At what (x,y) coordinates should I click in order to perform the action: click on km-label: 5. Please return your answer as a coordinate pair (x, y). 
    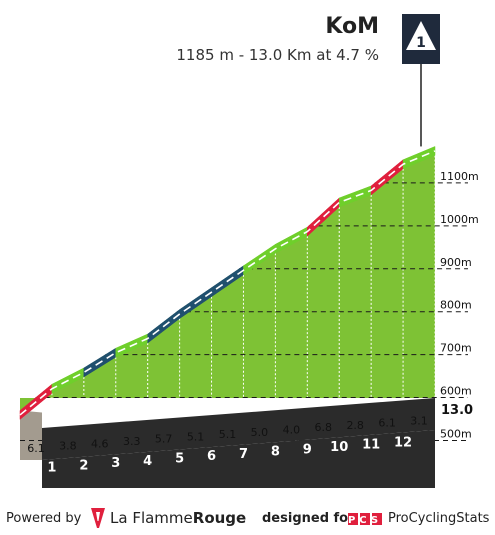
    Looking at the image, I should click on (179, 459).